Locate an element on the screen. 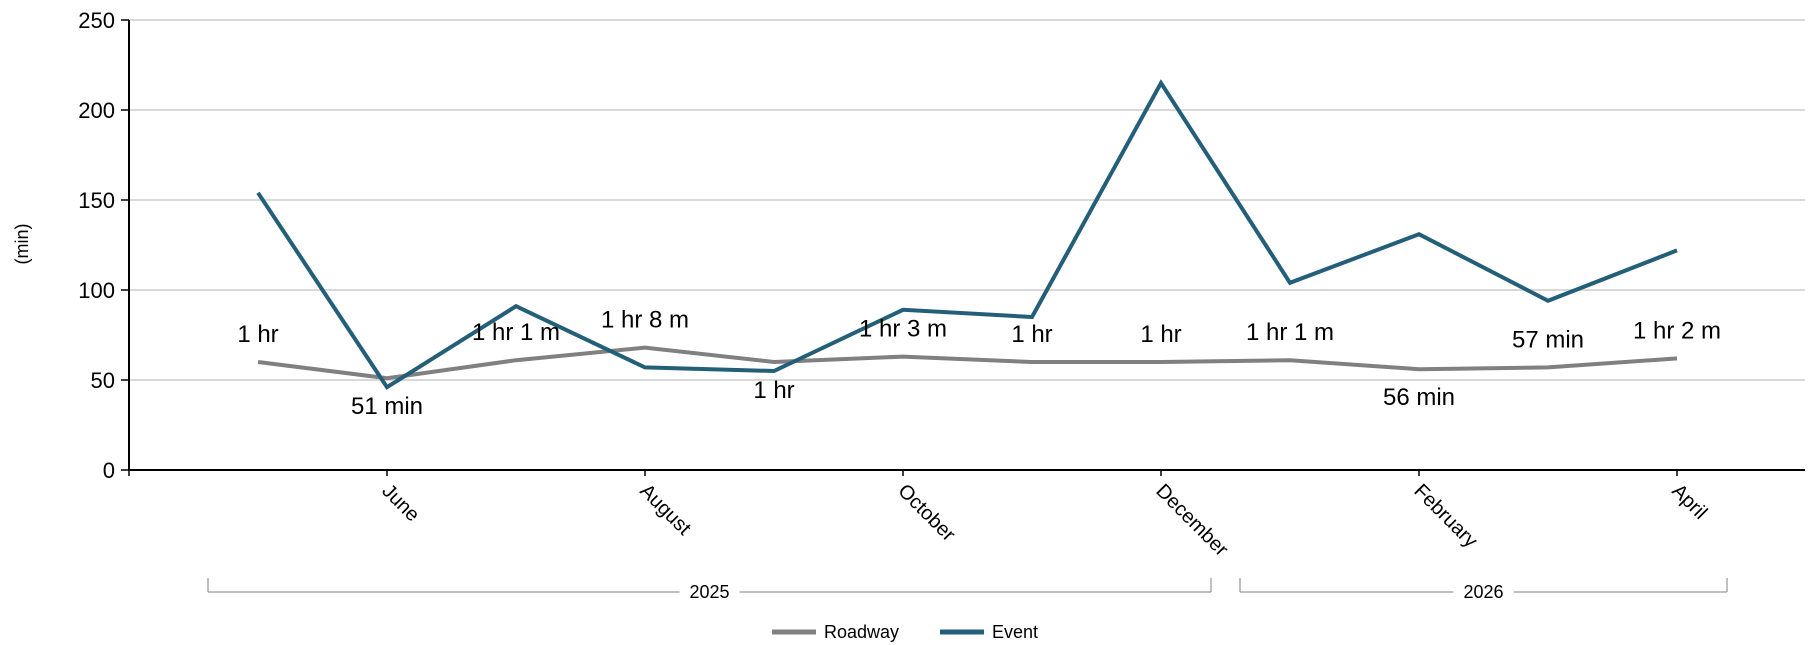 The height and width of the screenshot is (645, 1810). y-tick-label: 250 is located at coordinates (96, 20).